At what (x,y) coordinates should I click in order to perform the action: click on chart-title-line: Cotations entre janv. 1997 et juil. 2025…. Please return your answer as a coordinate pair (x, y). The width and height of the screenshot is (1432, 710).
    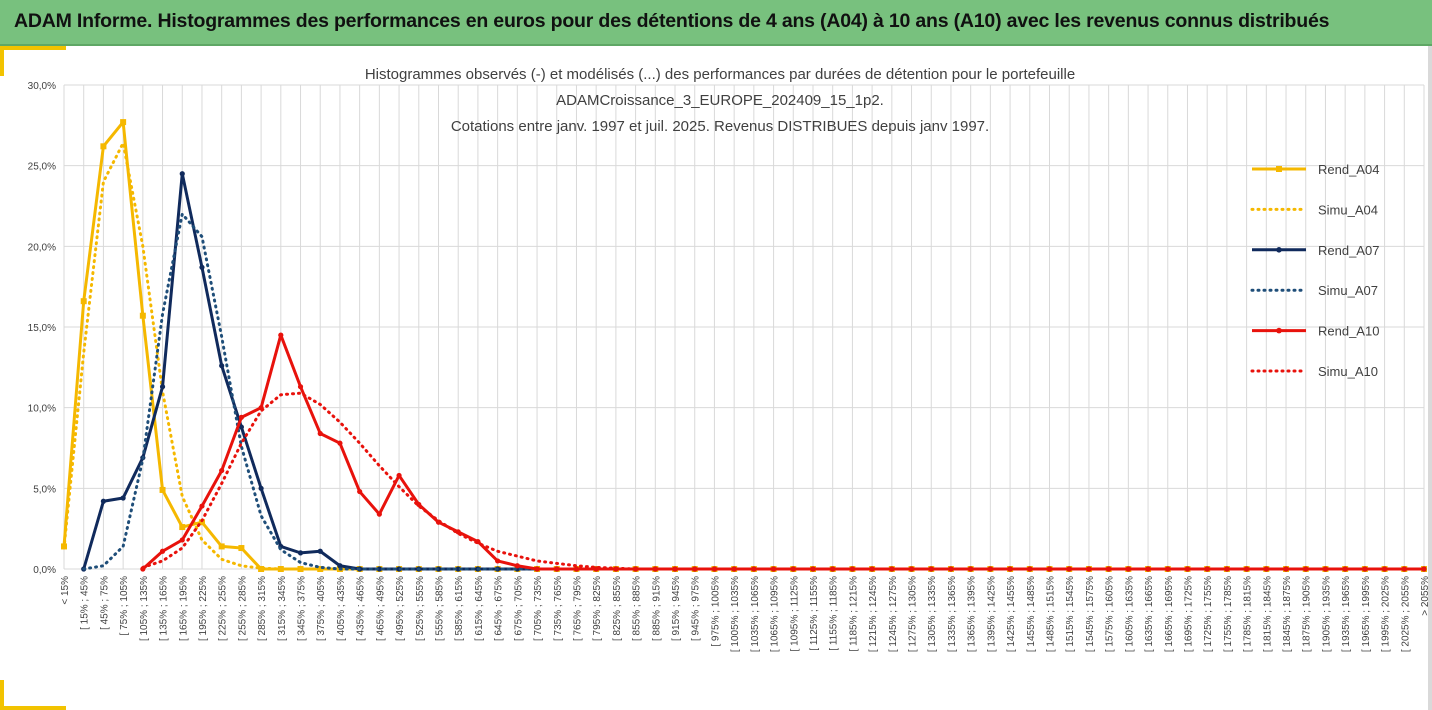
    Looking at the image, I should click on (720, 126).